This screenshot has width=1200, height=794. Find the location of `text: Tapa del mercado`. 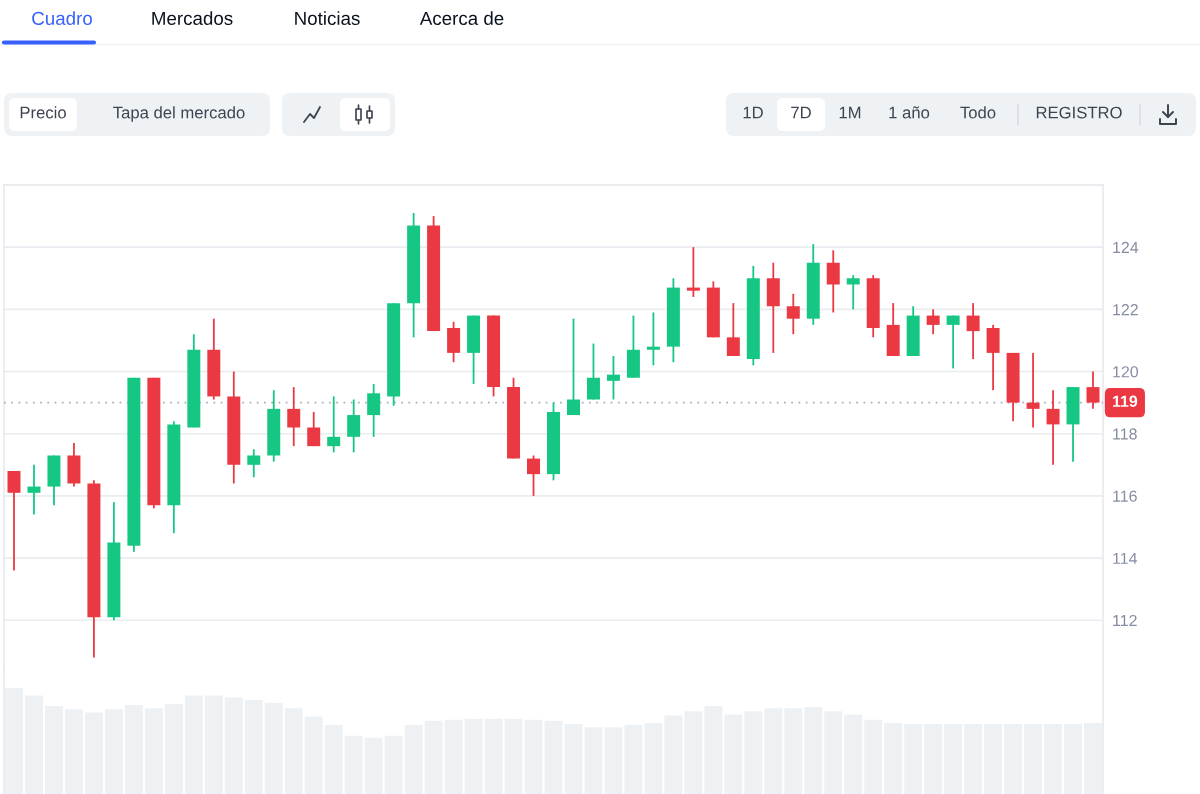

text: Tapa del mercado is located at coordinates (179, 114).